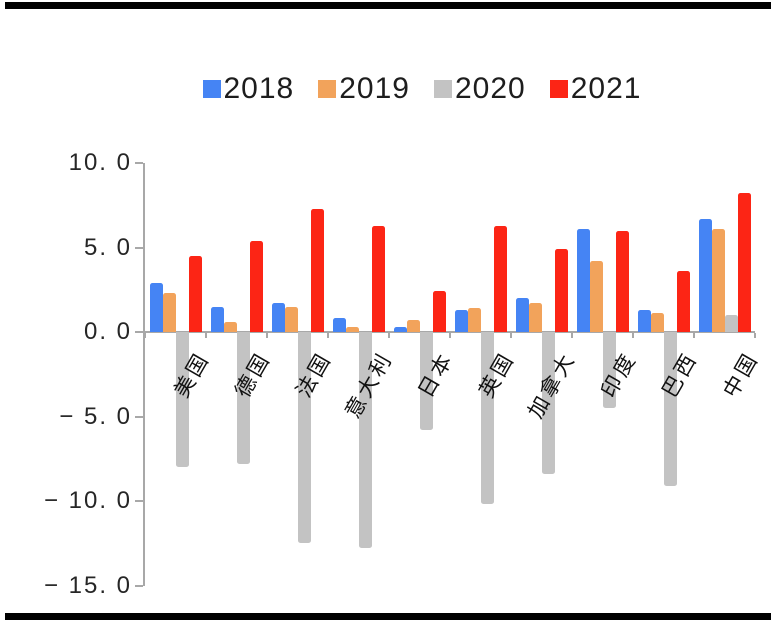  Describe the element at coordinates (583, 280) in the screenshot. I see `bar-2018-印度` at that location.